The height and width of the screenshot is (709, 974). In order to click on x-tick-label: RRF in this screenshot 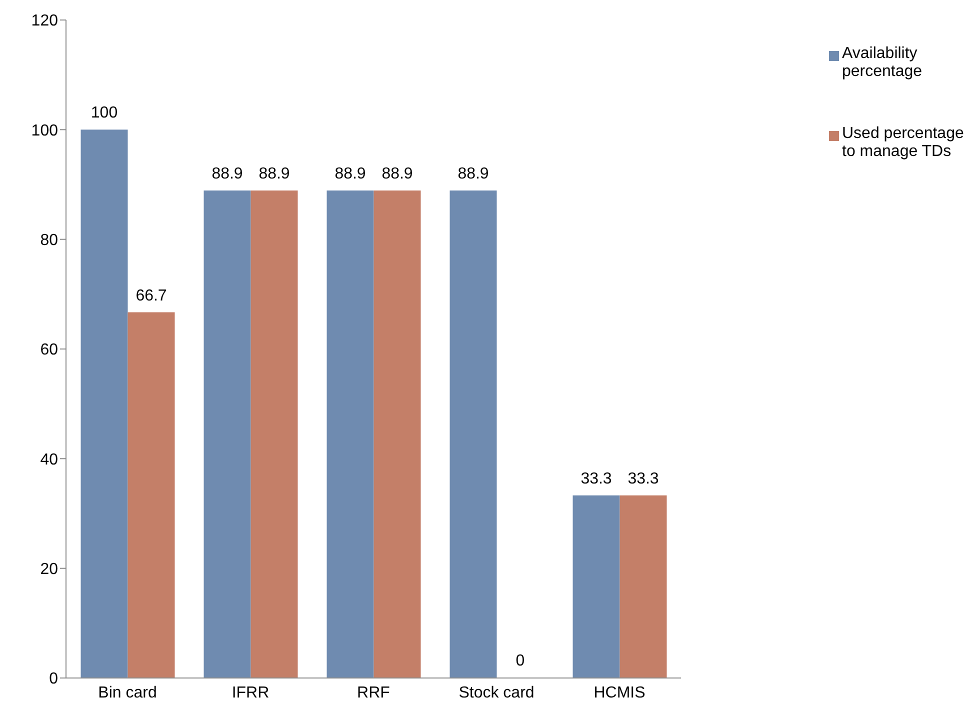, I will do `click(373, 693)`.